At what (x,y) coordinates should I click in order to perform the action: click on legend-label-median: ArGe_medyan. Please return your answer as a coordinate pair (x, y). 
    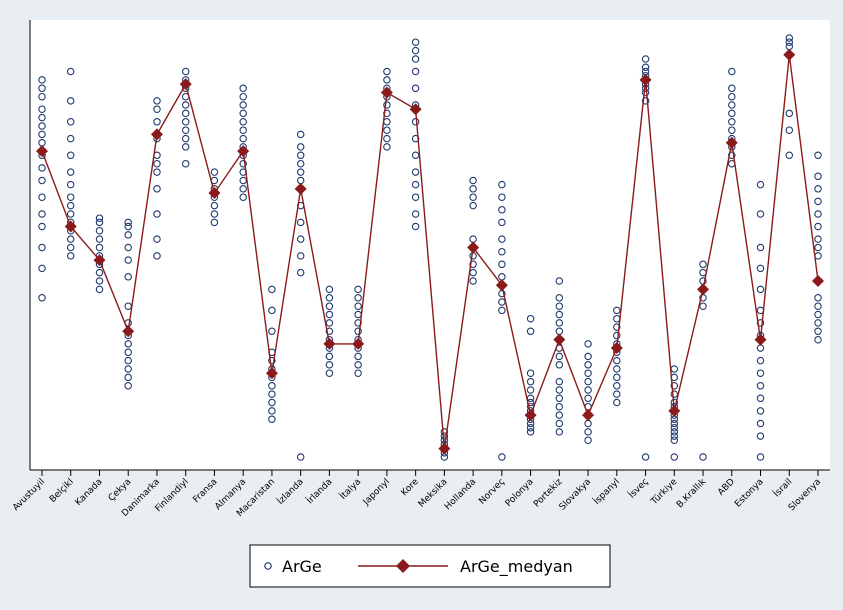
    Looking at the image, I should click on (516, 567).